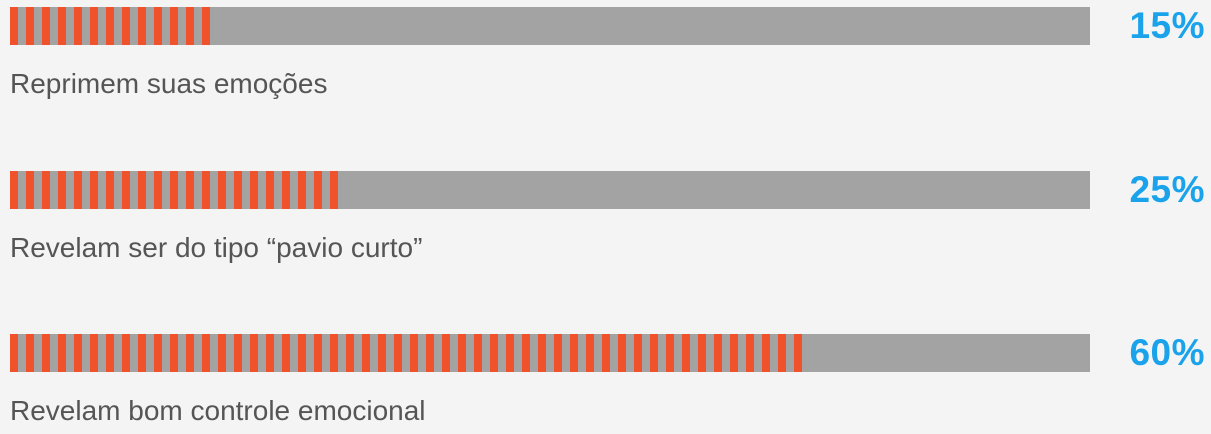 The width and height of the screenshot is (1211, 434). Describe the element at coordinates (1167, 189) in the screenshot. I see `value-label: 25%` at that location.